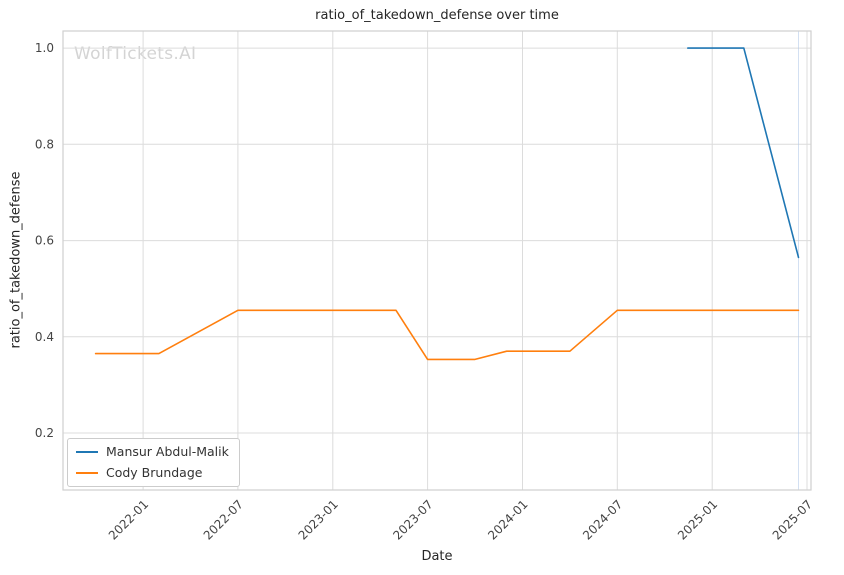 The image size is (844, 575). I want to click on svg-text: 1.0, so click(44, 48).